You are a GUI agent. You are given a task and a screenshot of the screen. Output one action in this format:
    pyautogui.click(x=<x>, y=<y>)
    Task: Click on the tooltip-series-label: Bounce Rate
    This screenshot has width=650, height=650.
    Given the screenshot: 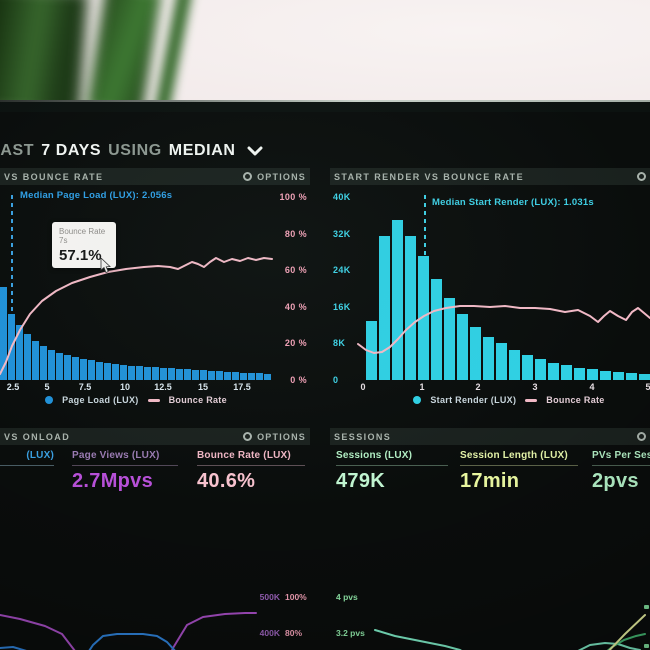 What is the action you would take?
    pyautogui.click(x=82, y=231)
    